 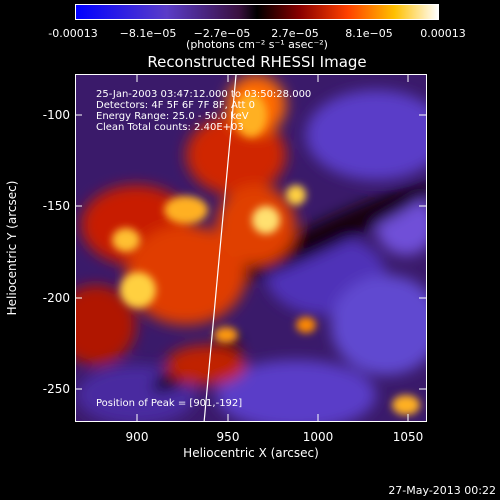 I want to click on colorbar-tick-label: 2.7e−05, so click(x=295, y=33).